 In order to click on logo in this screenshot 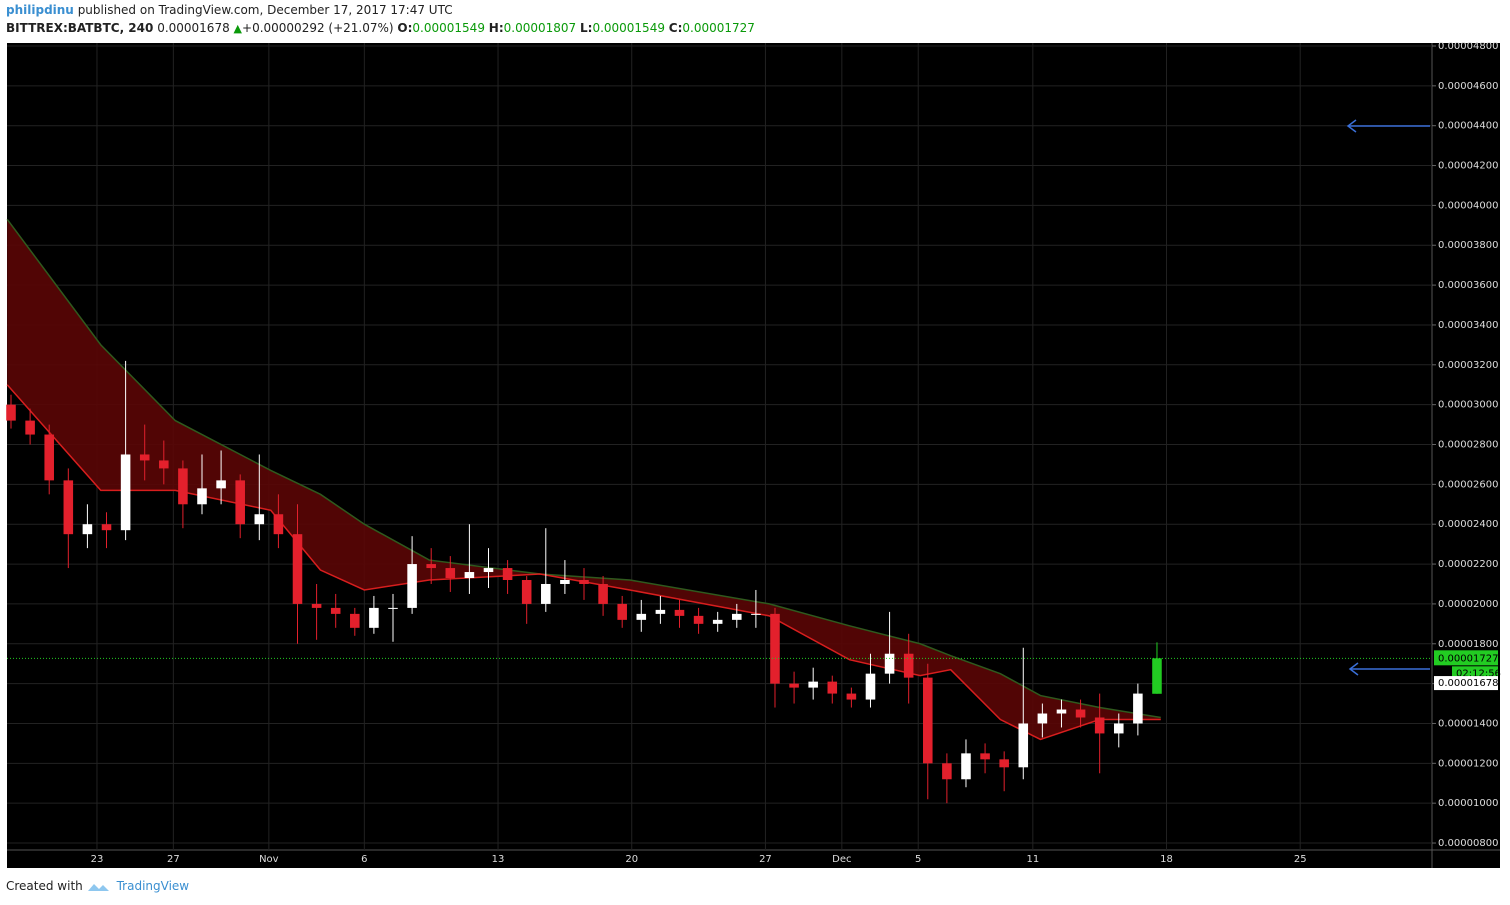, I will do `click(98, 887)`.